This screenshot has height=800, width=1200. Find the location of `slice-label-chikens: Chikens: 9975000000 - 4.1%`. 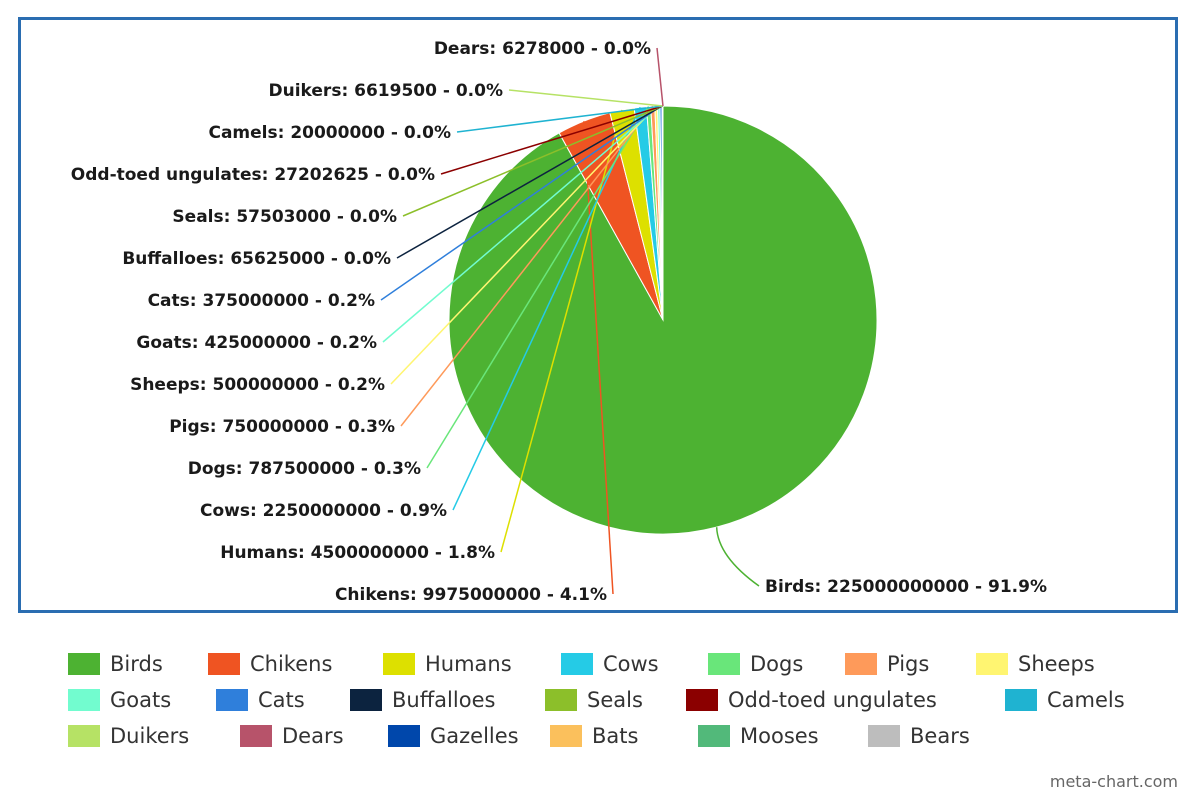

slice-label-chikens: Chikens: 9975000000 - 4.1% is located at coordinates (471, 595).